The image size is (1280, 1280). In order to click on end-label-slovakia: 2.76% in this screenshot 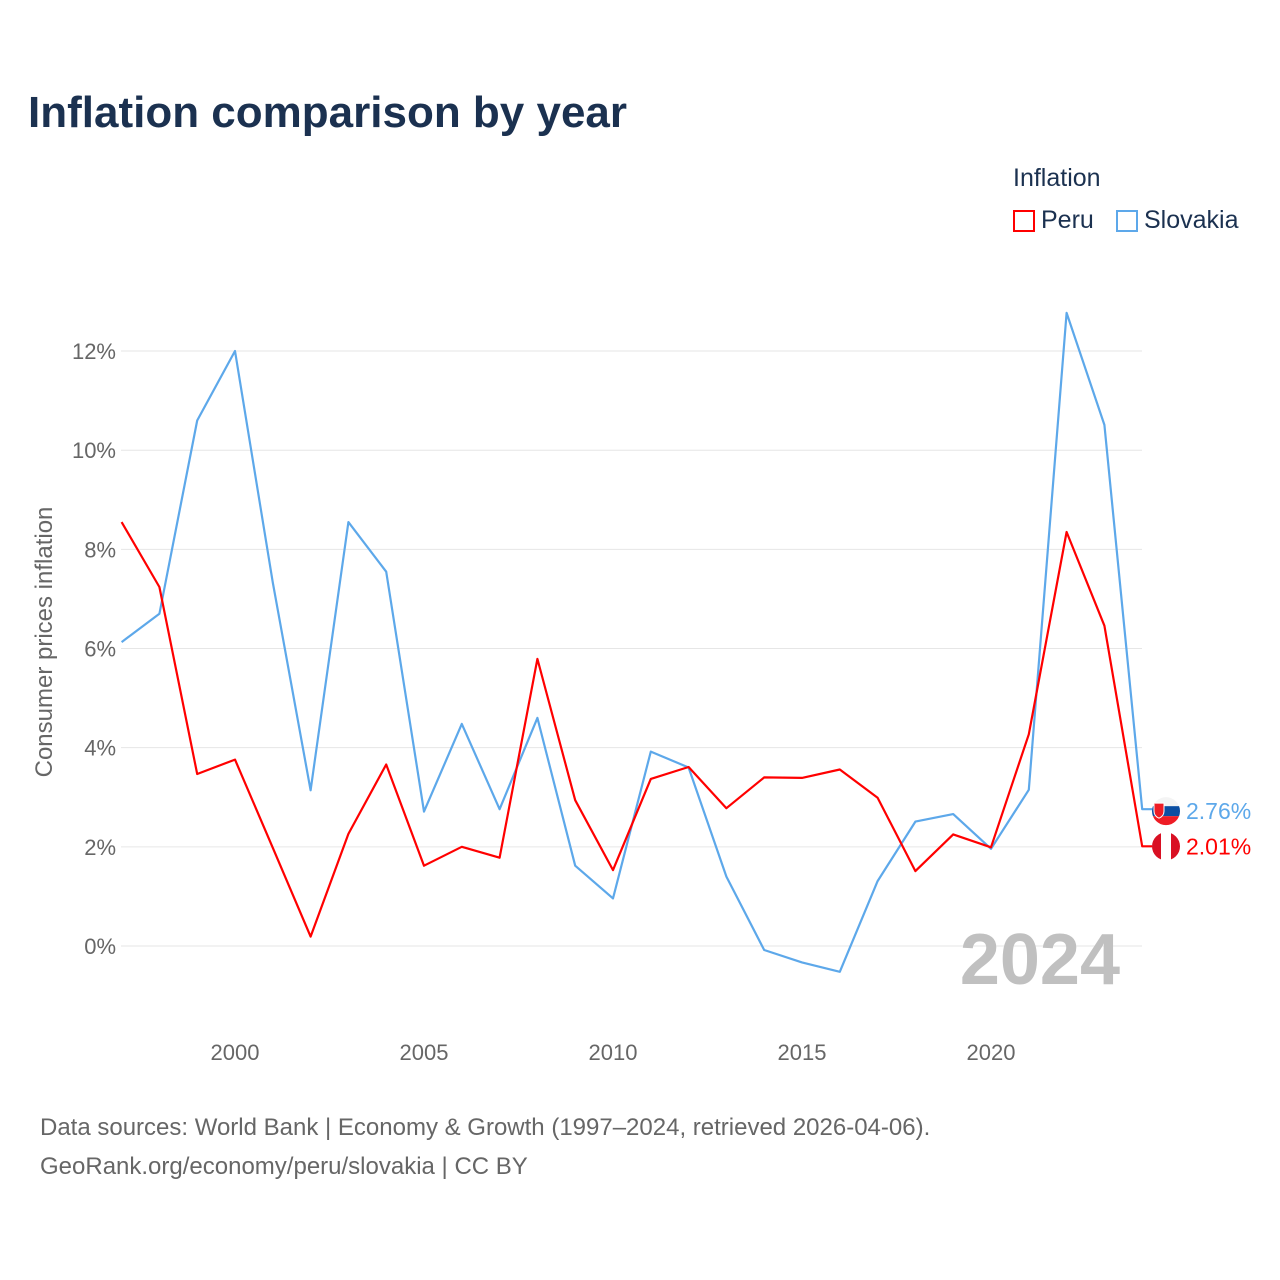, I will do `click(1218, 811)`.